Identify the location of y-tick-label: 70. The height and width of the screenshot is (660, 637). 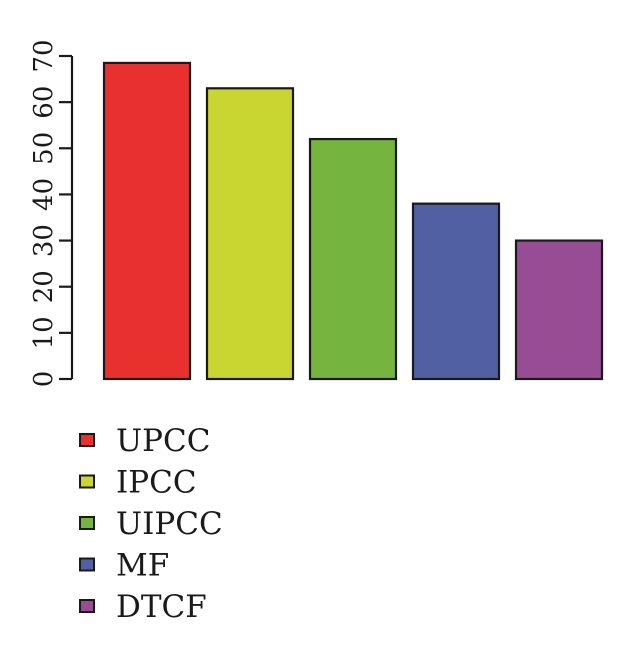
(44, 55).